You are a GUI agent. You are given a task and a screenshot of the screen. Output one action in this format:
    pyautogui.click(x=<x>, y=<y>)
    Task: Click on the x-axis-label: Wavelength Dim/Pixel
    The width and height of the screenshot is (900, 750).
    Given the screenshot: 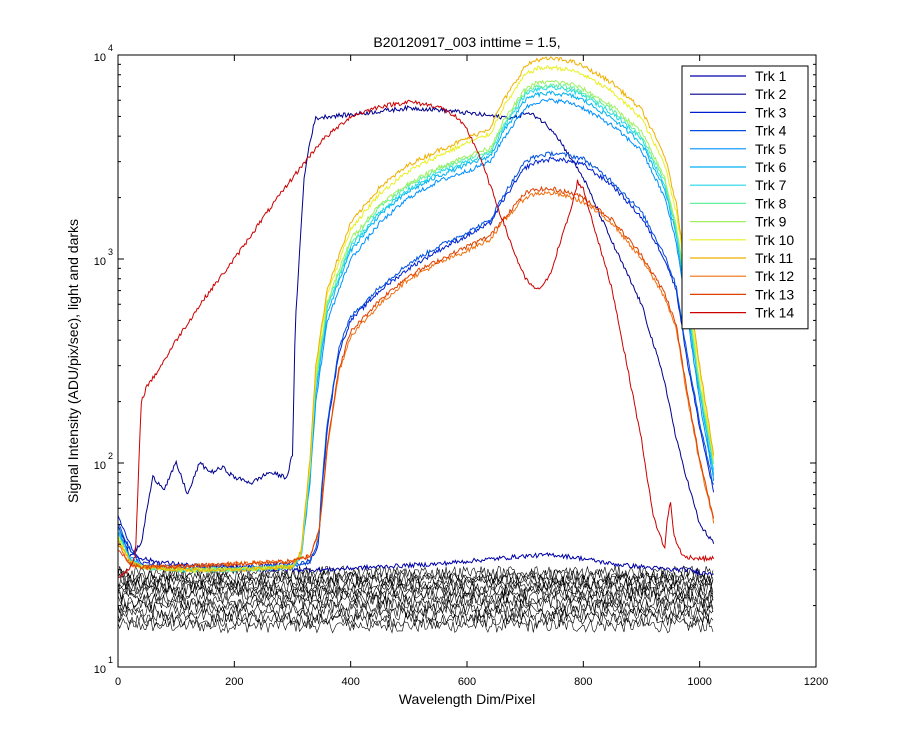 What is the action you would take?
    pyautogui.click(x=467, y=699)
    